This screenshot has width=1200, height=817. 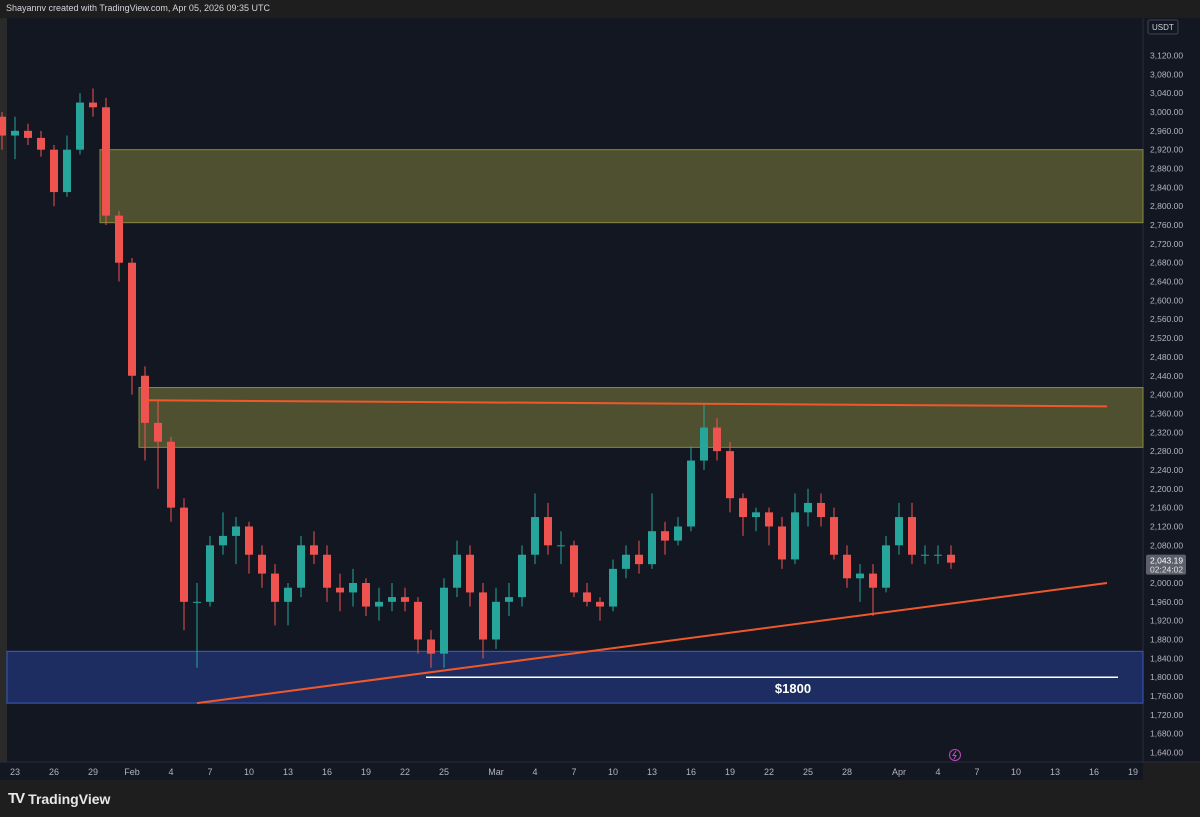 What do you see at coordinates (1166, 357) in the screenshot?
I see `y-tick-label: 2,480.00` at bounding box center [1166, 357].